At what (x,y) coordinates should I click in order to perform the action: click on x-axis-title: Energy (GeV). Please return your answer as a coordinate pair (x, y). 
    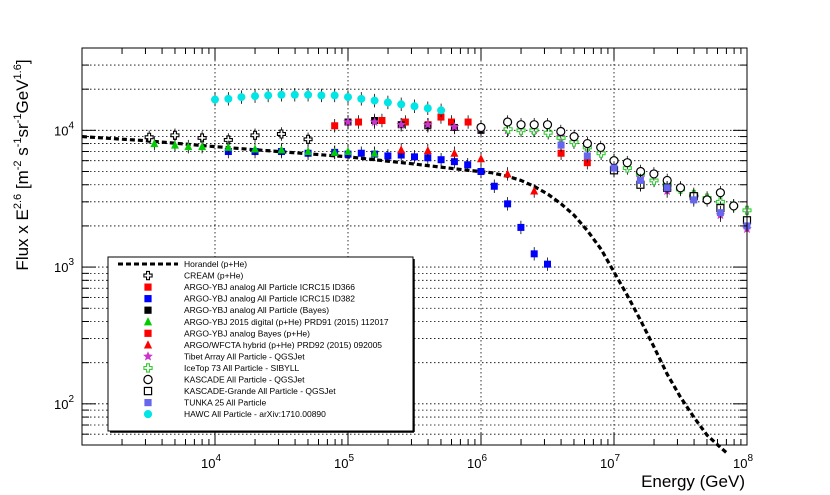
    Looking at the image, I should click on (693, 481).